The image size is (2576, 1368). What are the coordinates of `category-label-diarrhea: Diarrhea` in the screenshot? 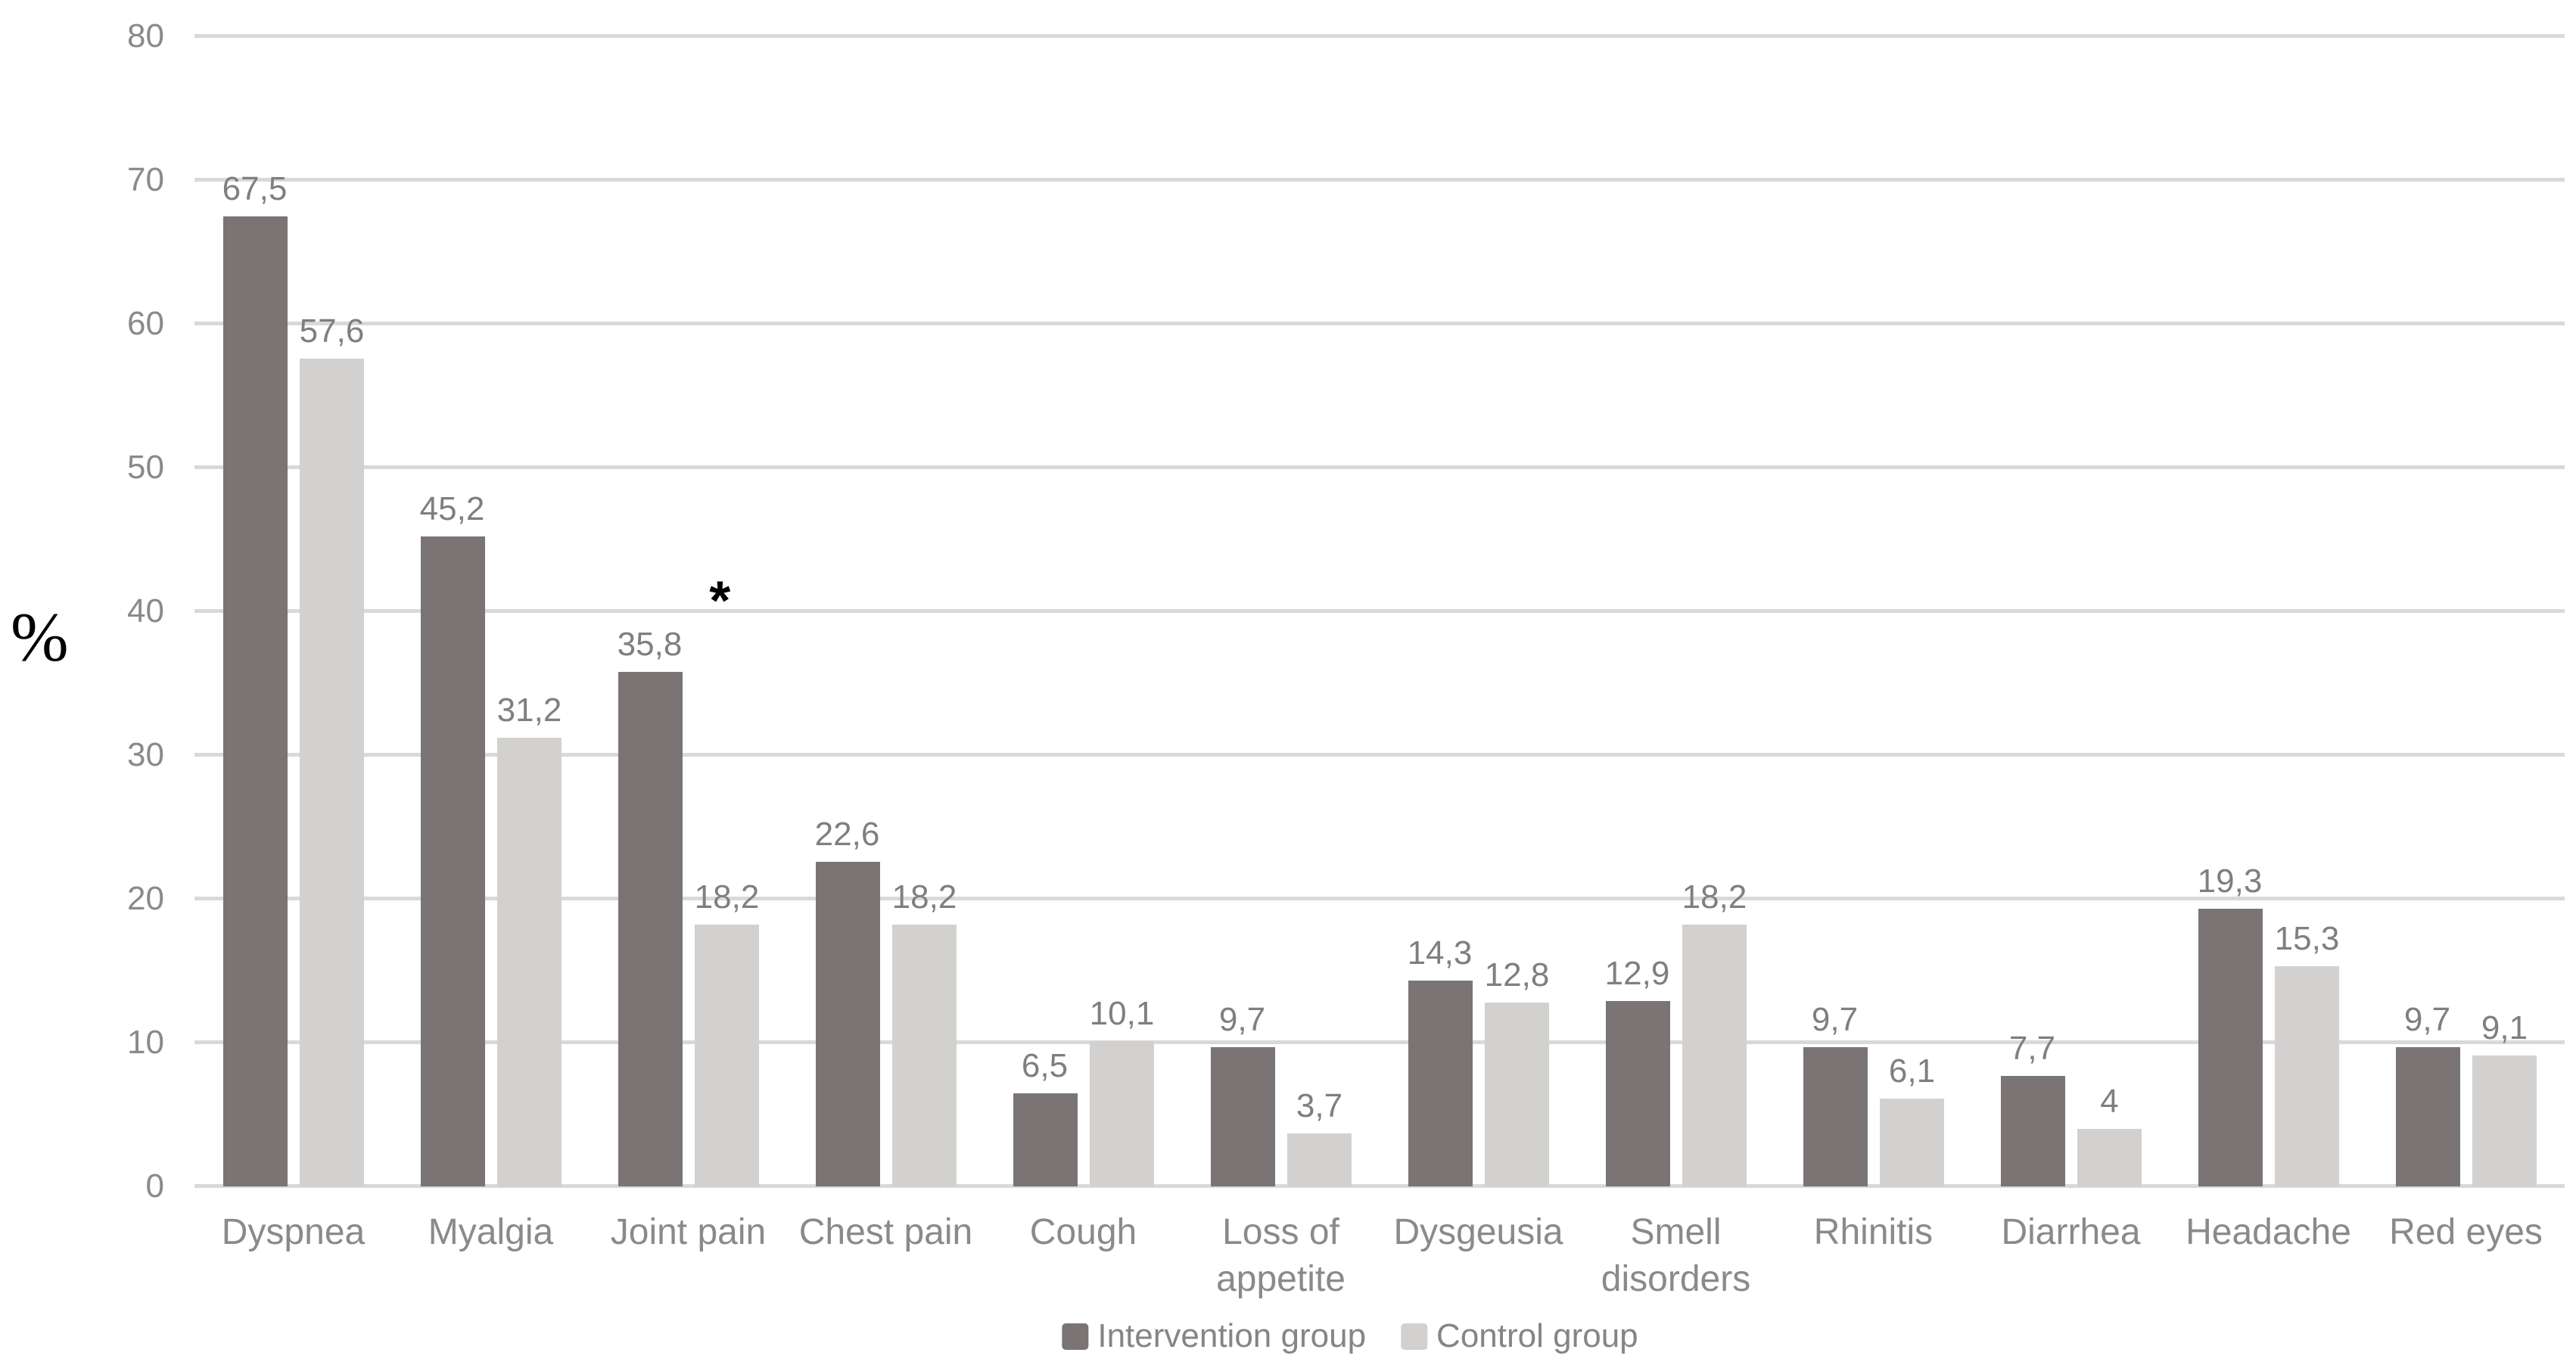 It's located at (2071, 1232).